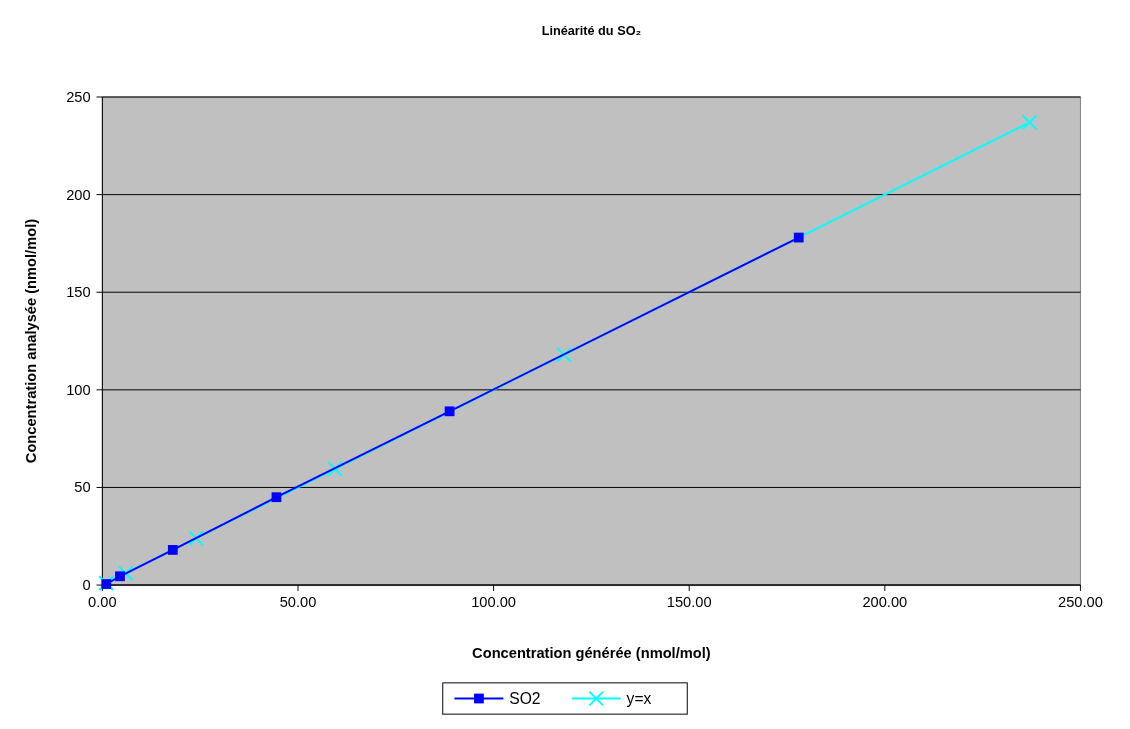 The height and width of the screenshot is (729, 1130). I want to click on y-tick-label: 200, so click(78, 194).